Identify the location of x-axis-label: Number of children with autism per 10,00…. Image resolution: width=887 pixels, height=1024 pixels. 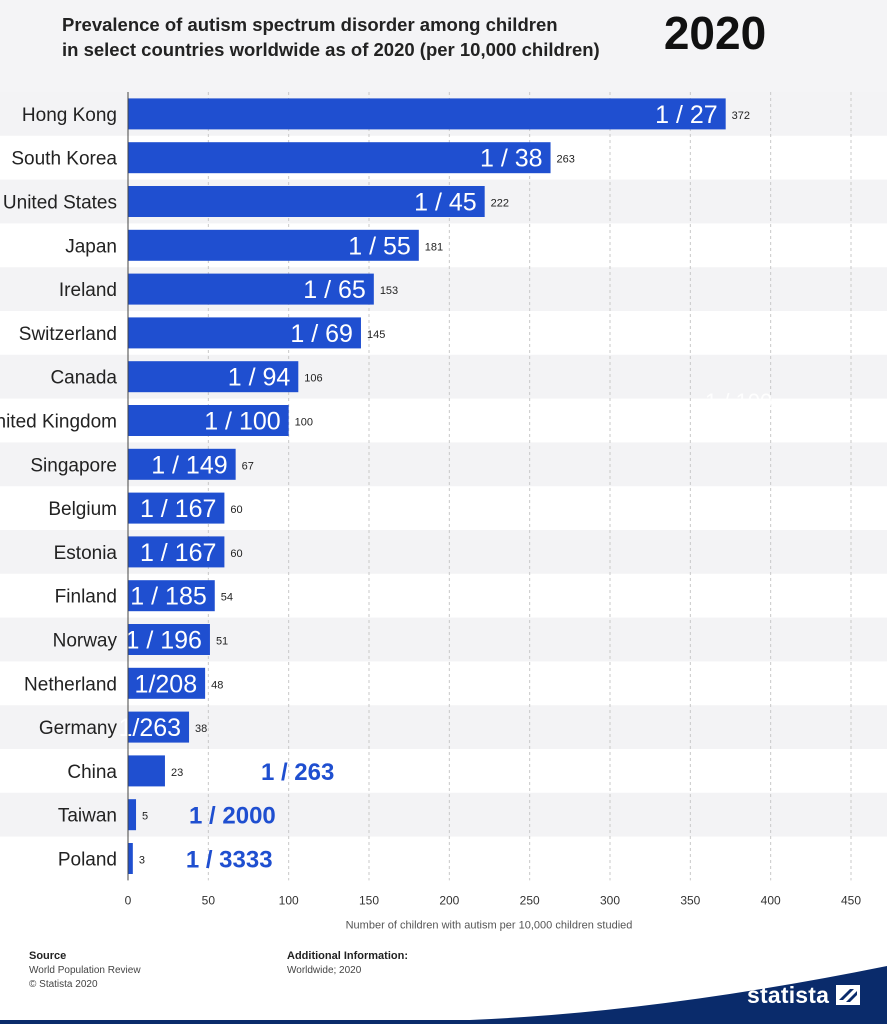
(489, 925).